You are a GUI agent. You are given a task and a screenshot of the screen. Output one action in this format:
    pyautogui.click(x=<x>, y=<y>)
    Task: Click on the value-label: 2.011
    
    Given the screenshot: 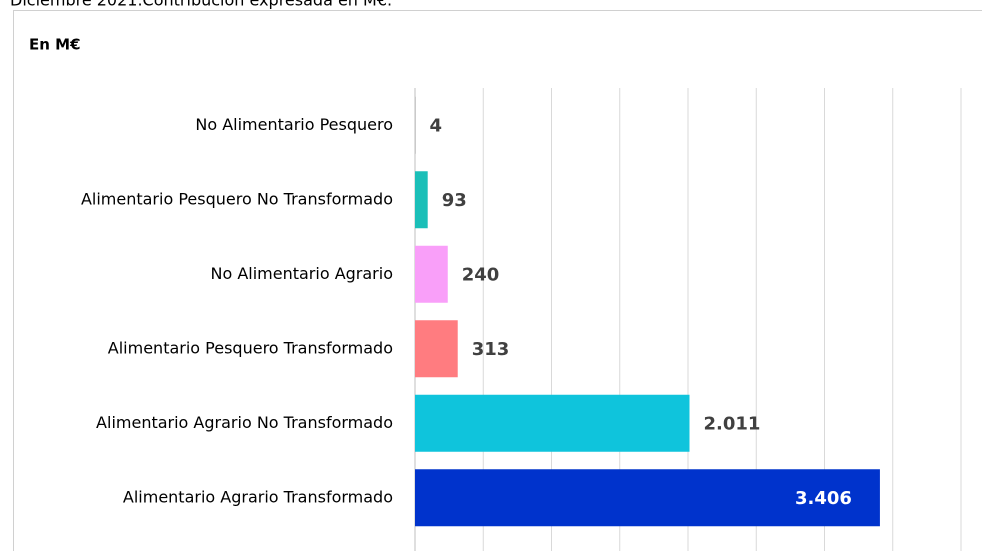 What is the action you would take?
    pyautogui.click(x=732, y=423)
    